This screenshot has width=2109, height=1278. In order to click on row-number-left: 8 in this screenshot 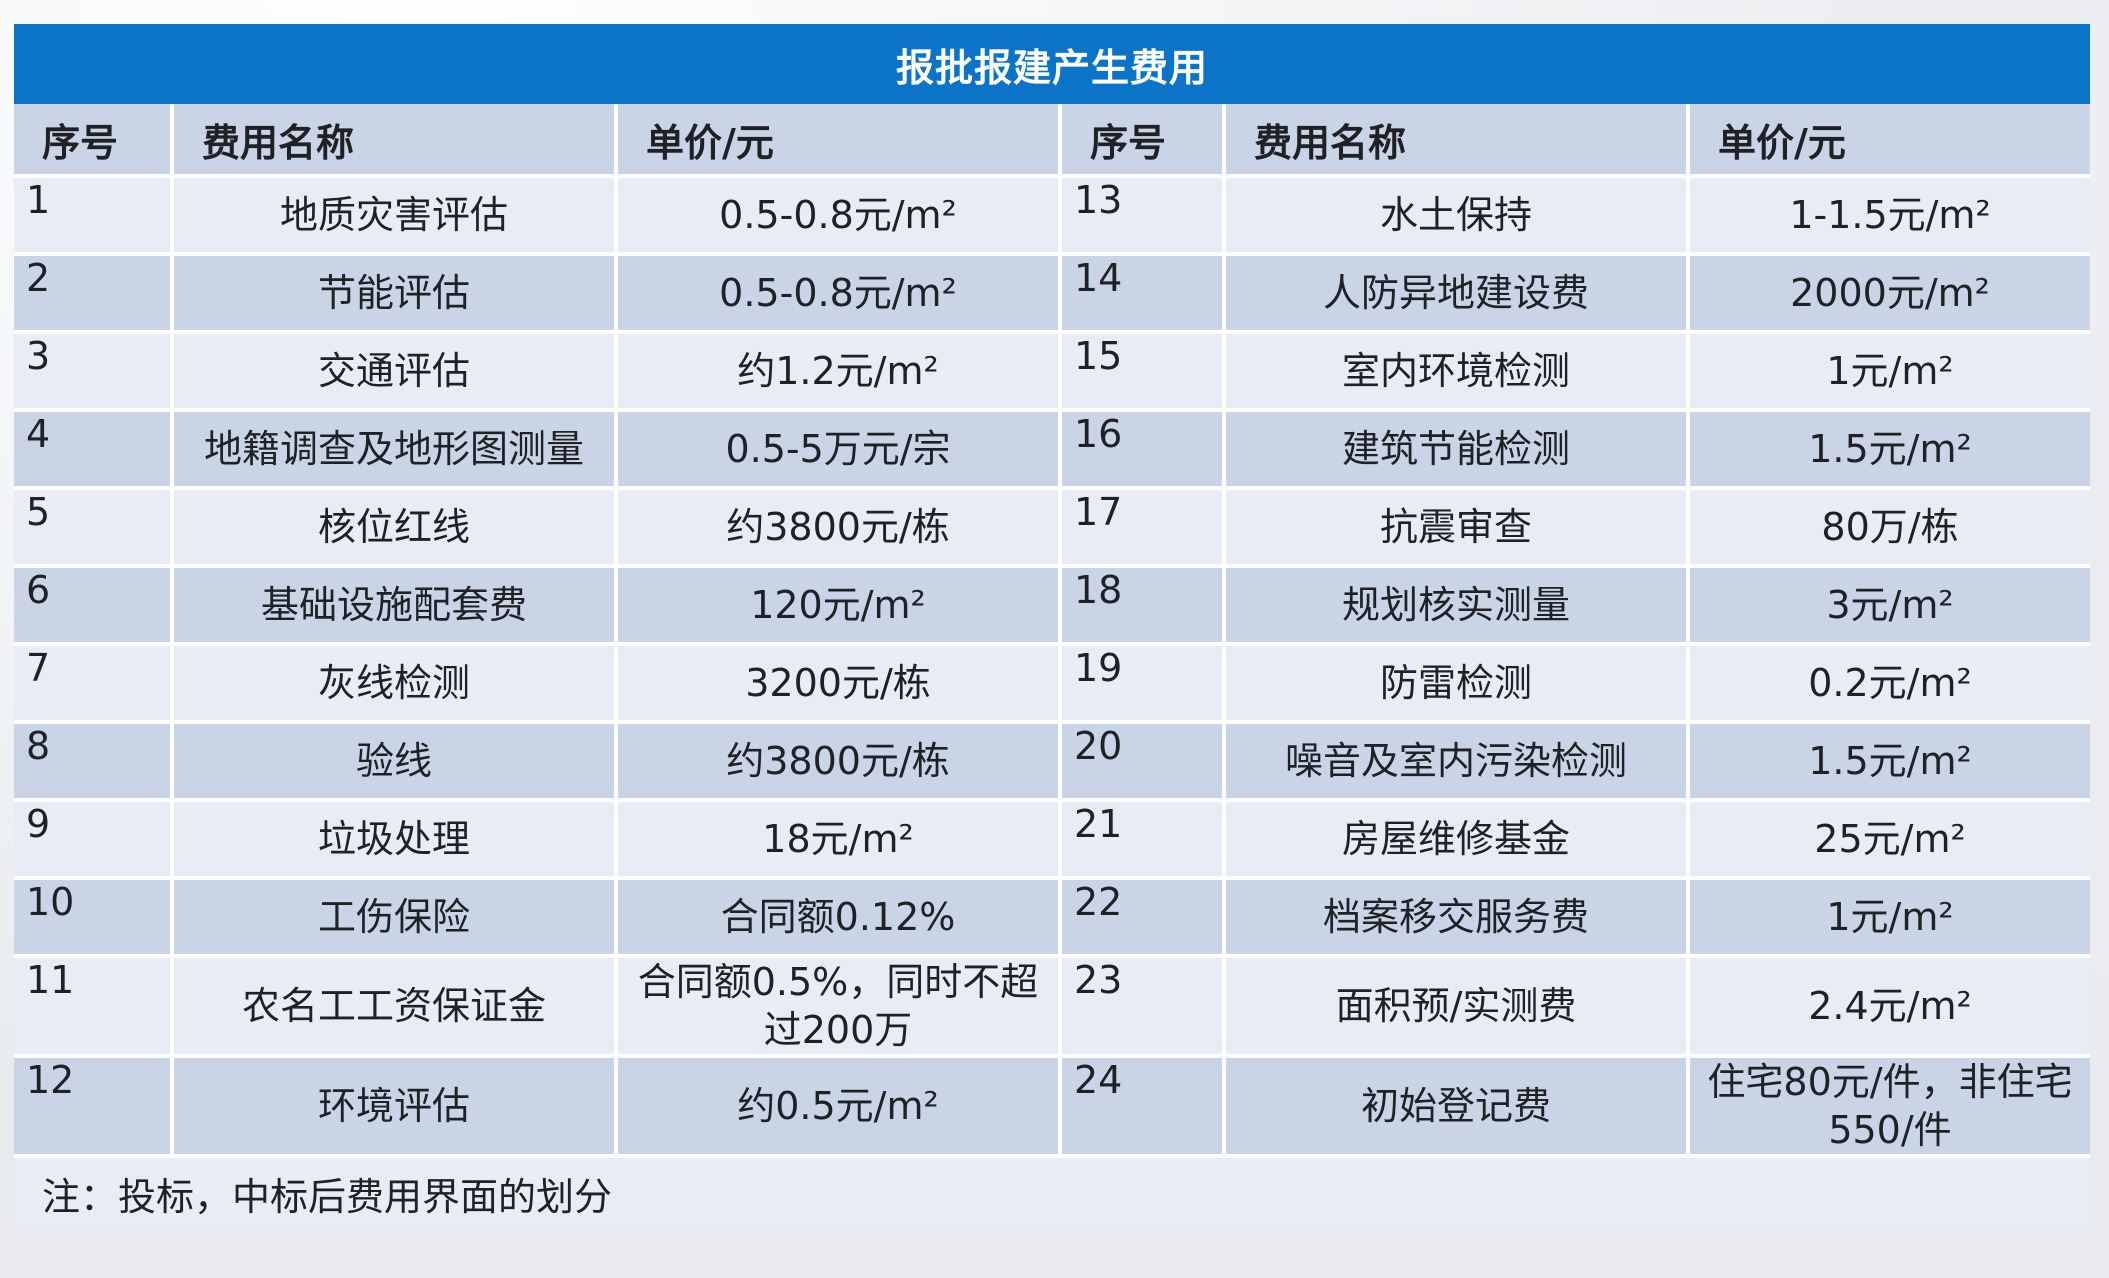, I will do `click(94, 763)`.